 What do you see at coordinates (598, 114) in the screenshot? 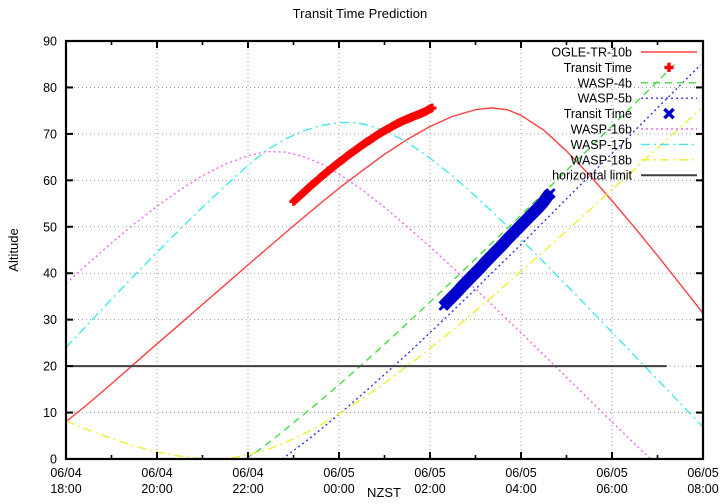
I see `legend-label-transit-time-4: Transit Time` at bounding box center [598, 114].